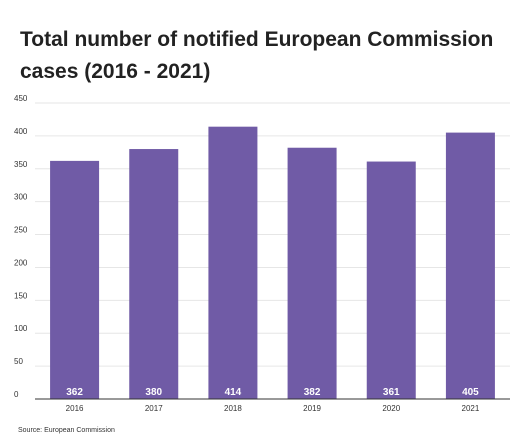 The height and width of the screenshot is (444, 532). I want to click on y-tick-label: 400, so click(21, 131).